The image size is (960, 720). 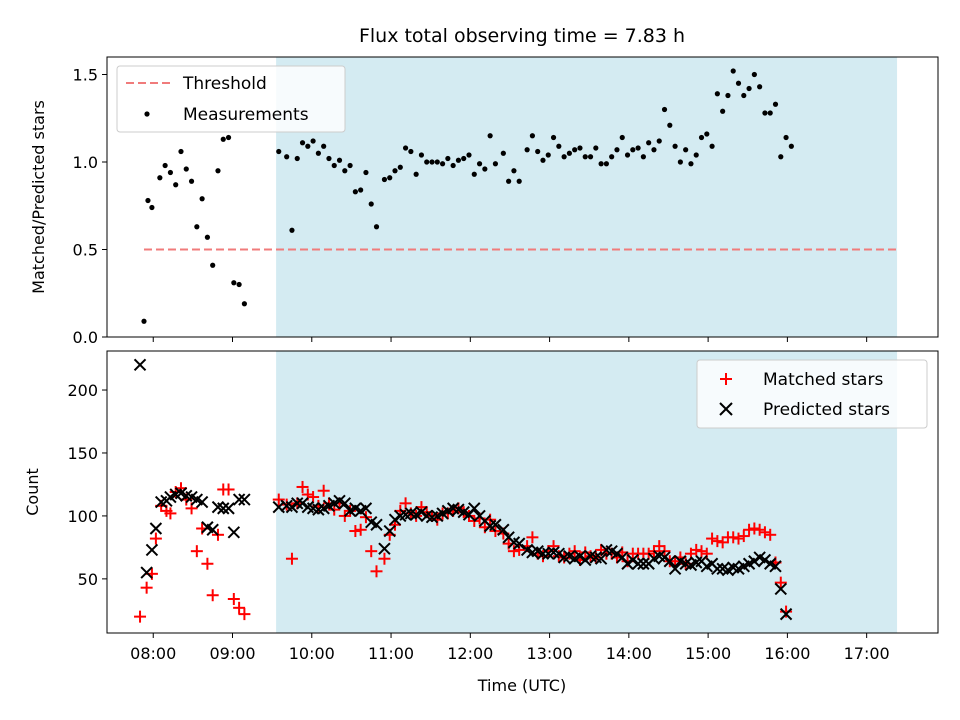 What do you see at coordinates (88, 579) in the screenshot?
I see `bottom-y-tick-label: 50` at bounding box center [88, 579].